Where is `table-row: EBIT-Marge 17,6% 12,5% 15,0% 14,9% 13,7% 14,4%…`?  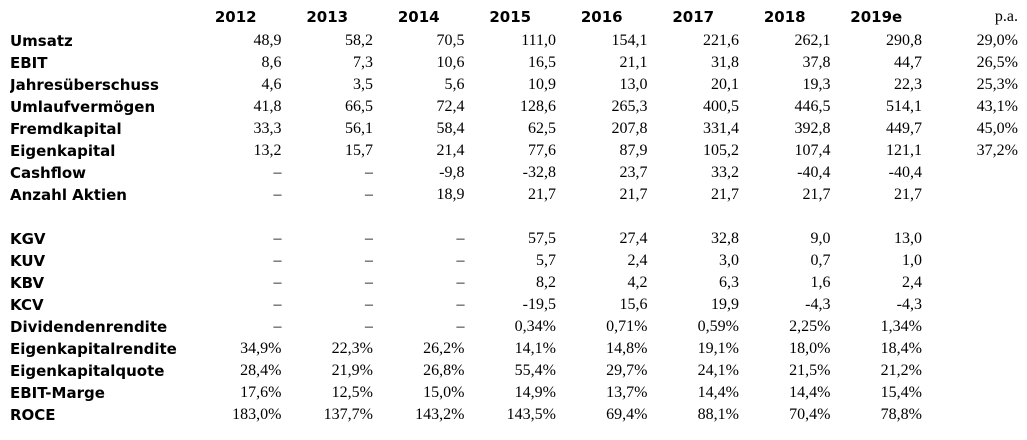 table-row: EBIT-Marge 17,6% 12,5% 15,0% 14,9% 13,7% 14,4%… is located at coordinates (514, 393).